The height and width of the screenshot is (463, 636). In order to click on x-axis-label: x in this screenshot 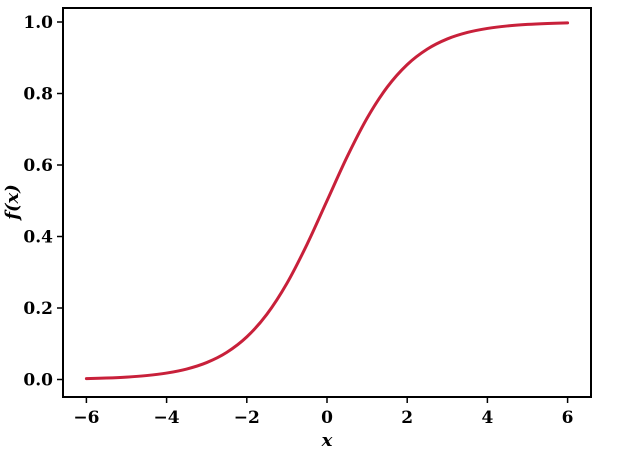, I will do `click(327, 440)`.